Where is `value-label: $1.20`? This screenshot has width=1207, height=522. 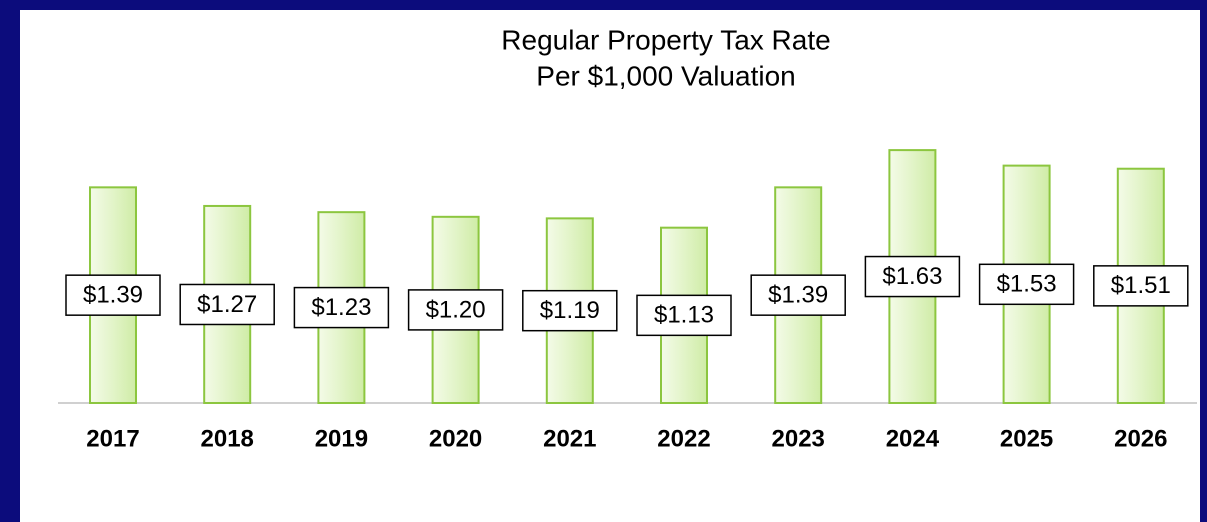 value-label: $1.20 is located at coordinates (456, 309).